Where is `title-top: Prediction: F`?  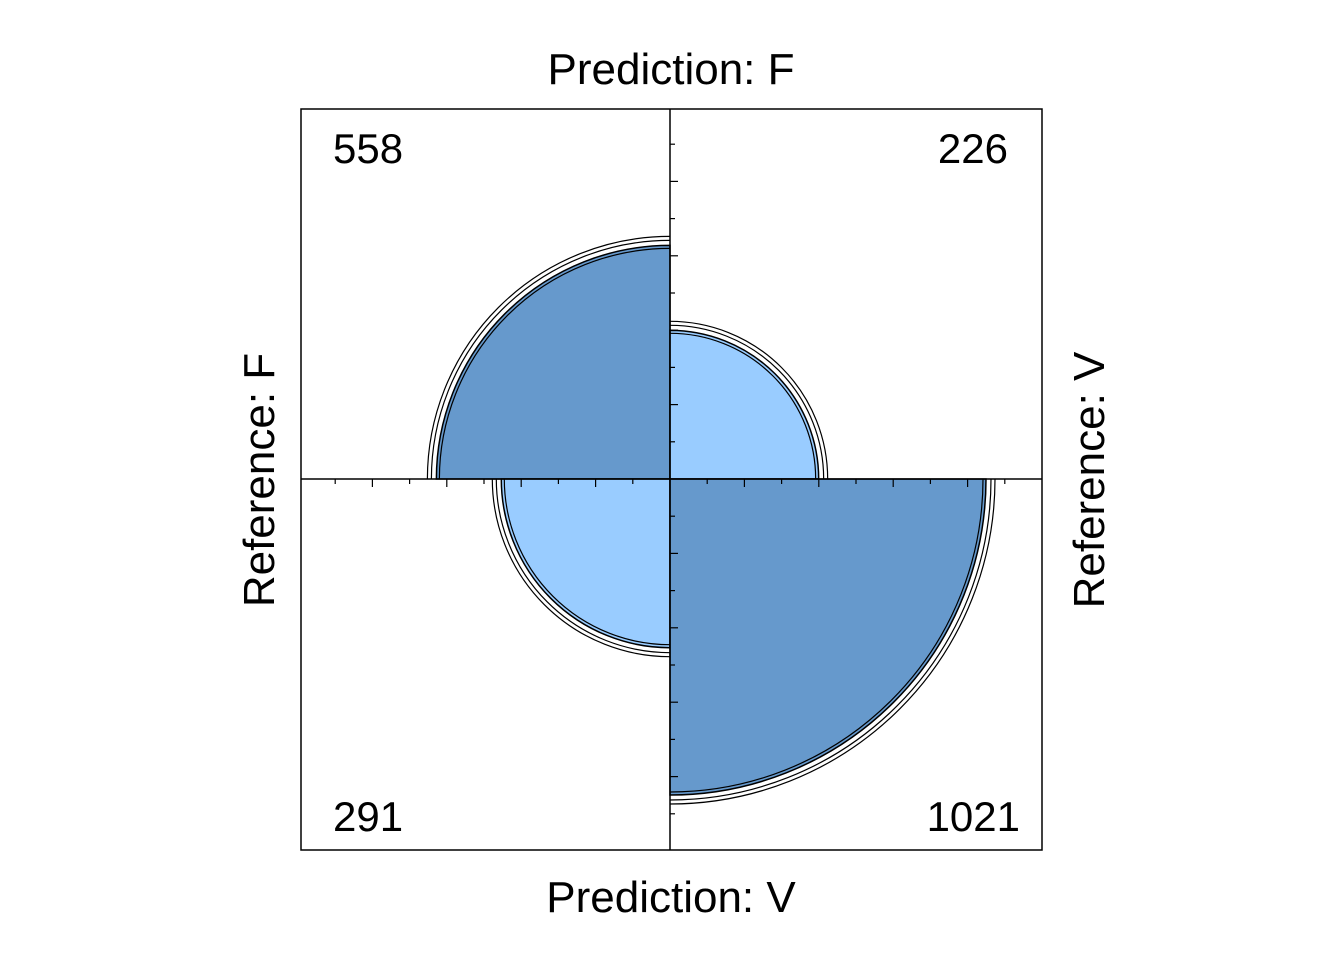 title-top: Prediction: F is located at coordinates (671, 69).